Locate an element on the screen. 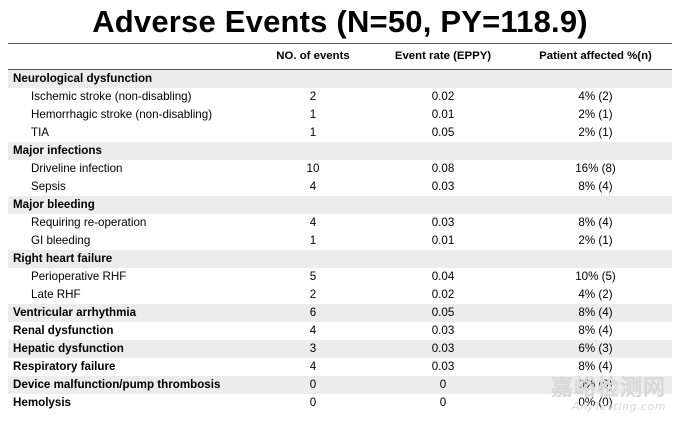 The width and height of the screenshot is (680, 421). section-header-infections: Major infections is located at coordinates (340, 151).